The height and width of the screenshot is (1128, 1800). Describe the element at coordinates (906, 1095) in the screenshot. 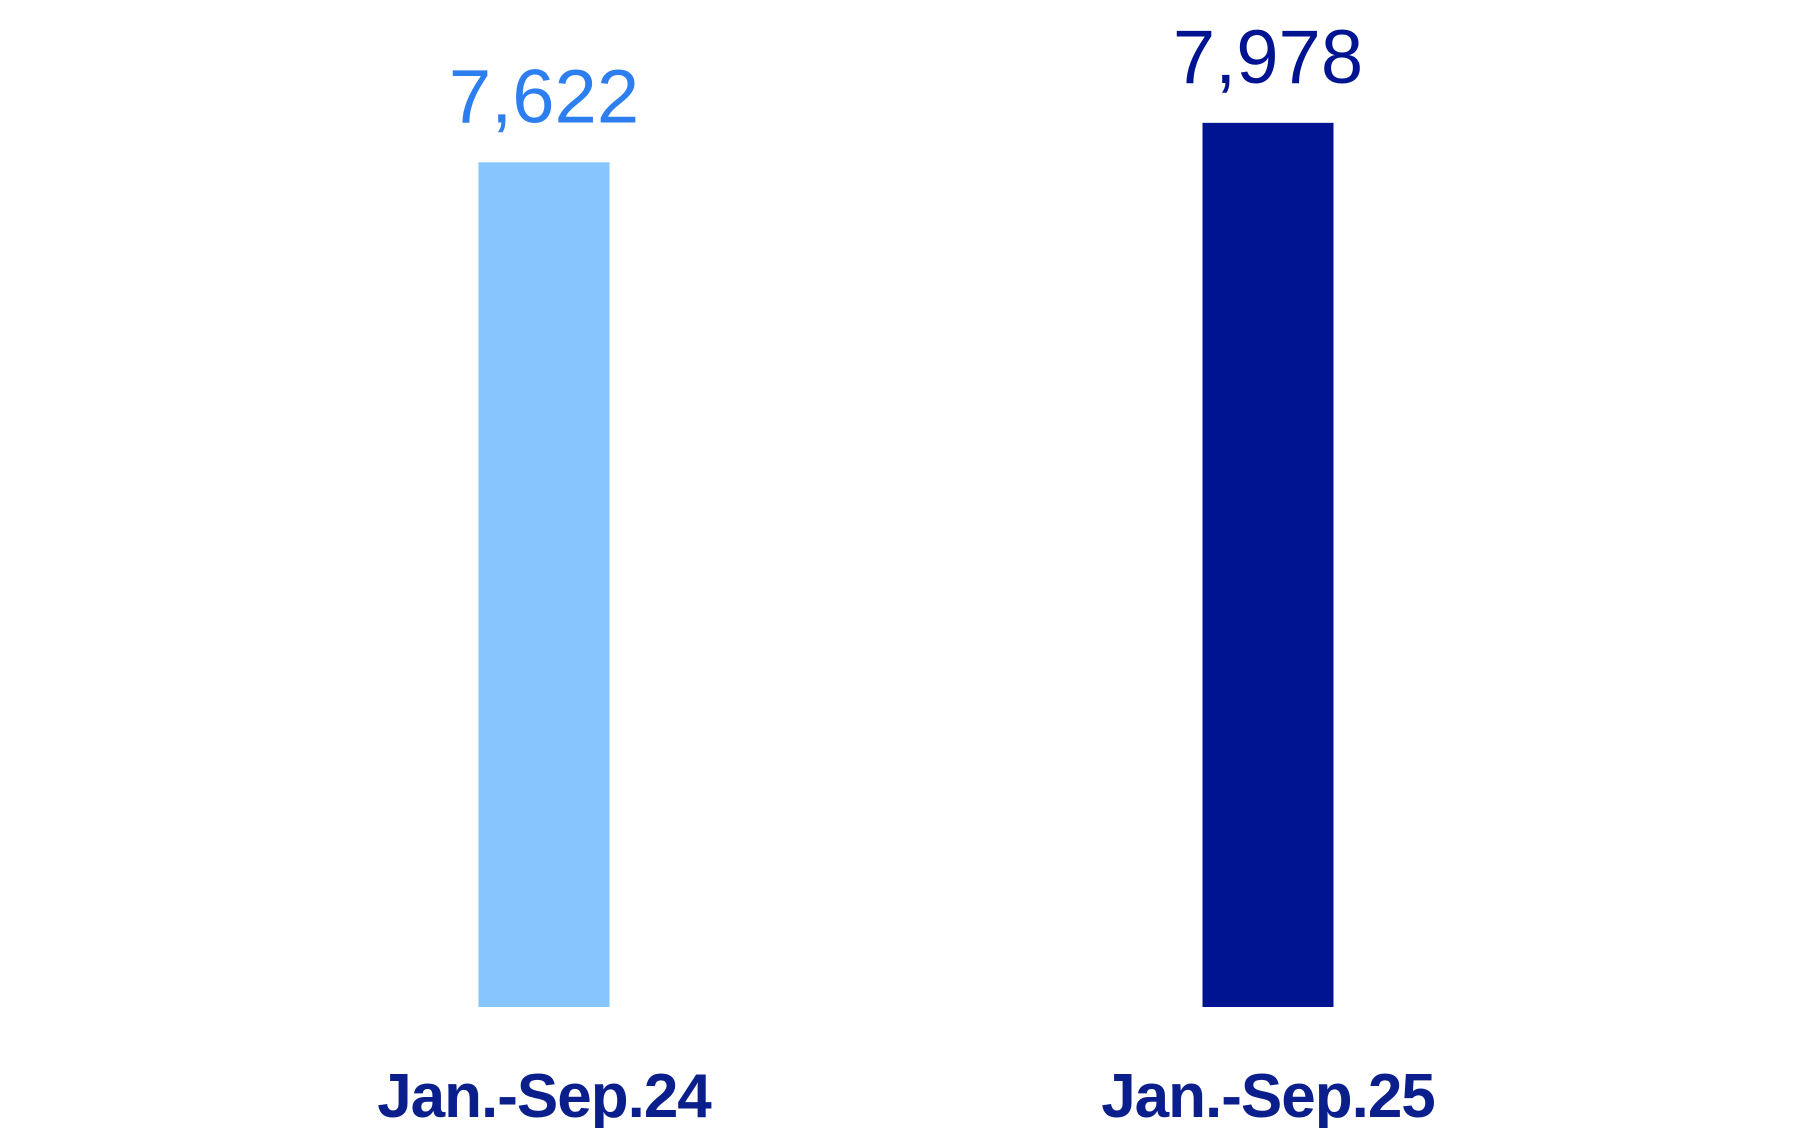

I see `category-labels-group: Jan.-Sep.24 Jan.-Sep.25` at that location.